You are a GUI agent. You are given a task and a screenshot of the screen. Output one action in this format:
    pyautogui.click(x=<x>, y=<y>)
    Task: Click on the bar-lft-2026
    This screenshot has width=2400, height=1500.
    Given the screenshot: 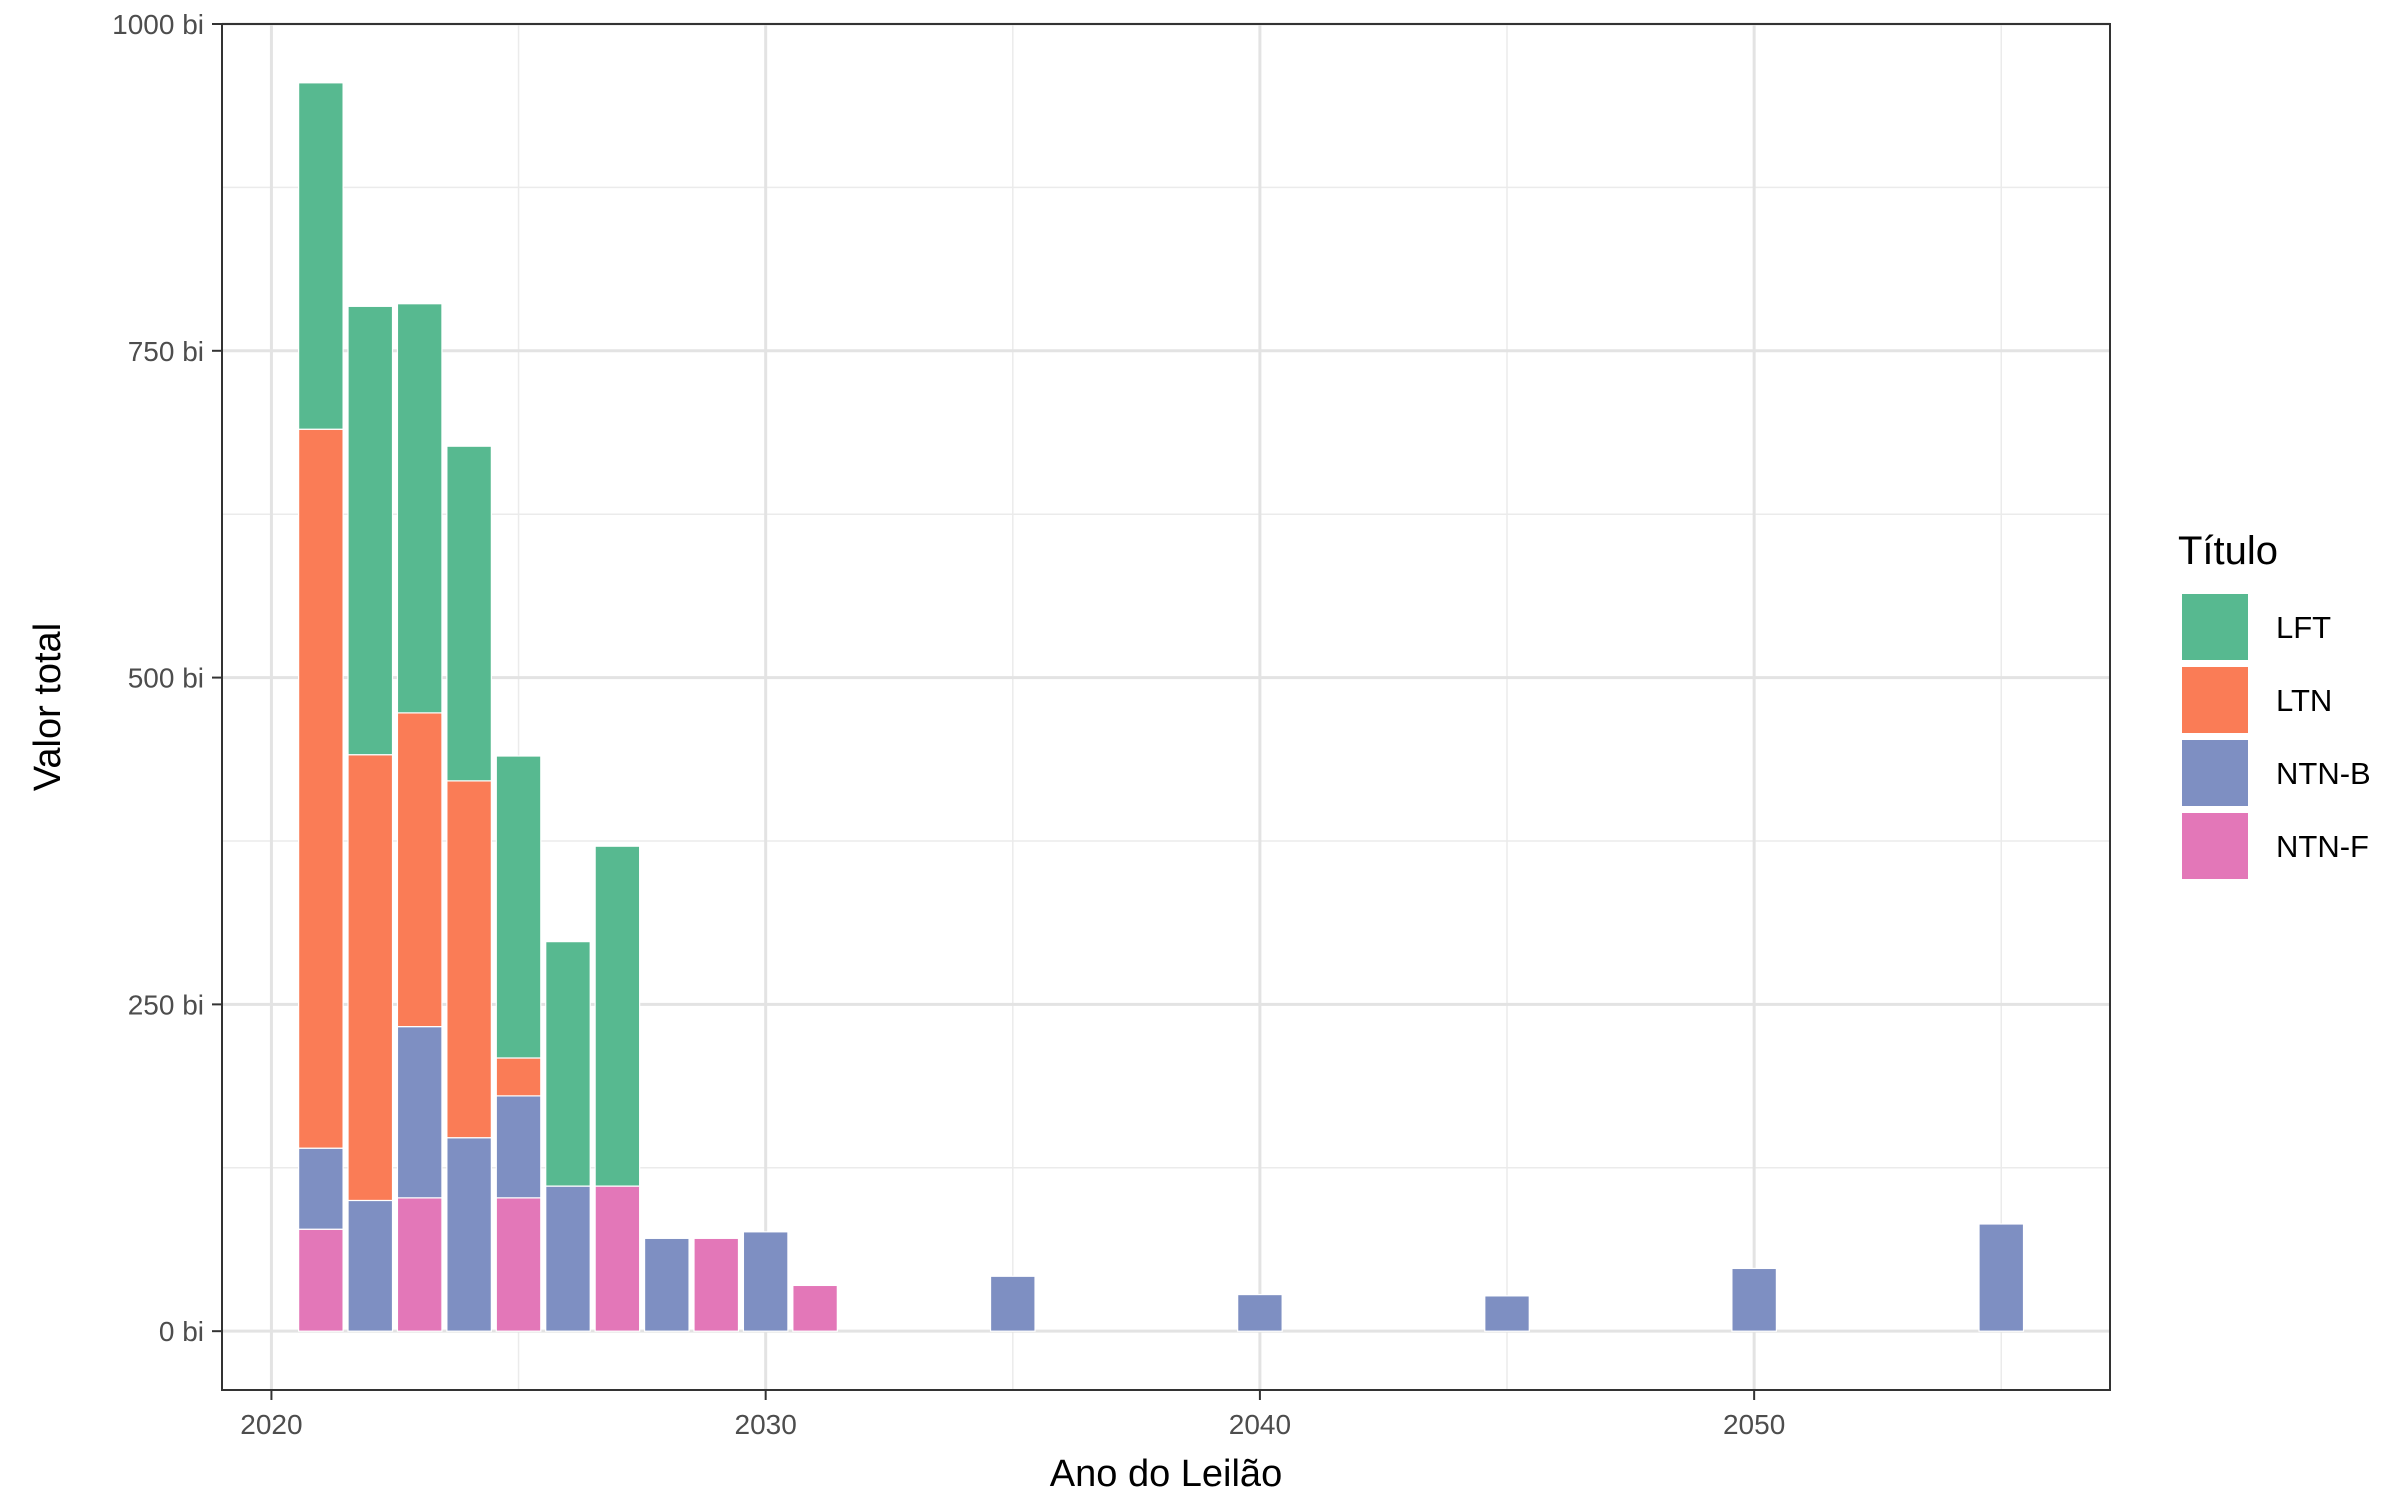 What is the action you would take?
    pyautogui.click(x=568, y=1064)
    